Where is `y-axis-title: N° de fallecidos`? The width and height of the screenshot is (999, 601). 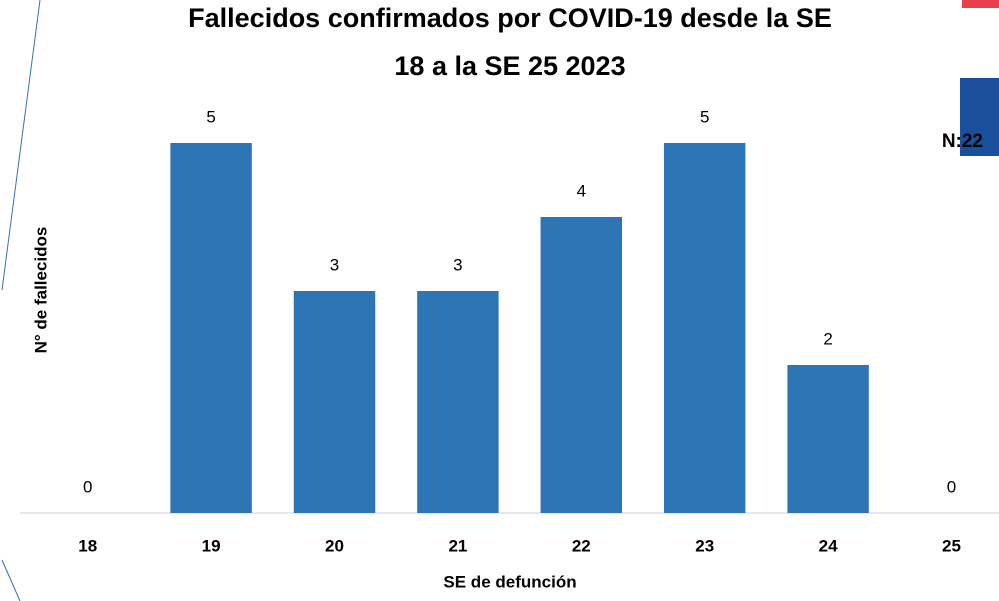 y-axis-title: N° de fallecidos is located at coordinates (40, 290).